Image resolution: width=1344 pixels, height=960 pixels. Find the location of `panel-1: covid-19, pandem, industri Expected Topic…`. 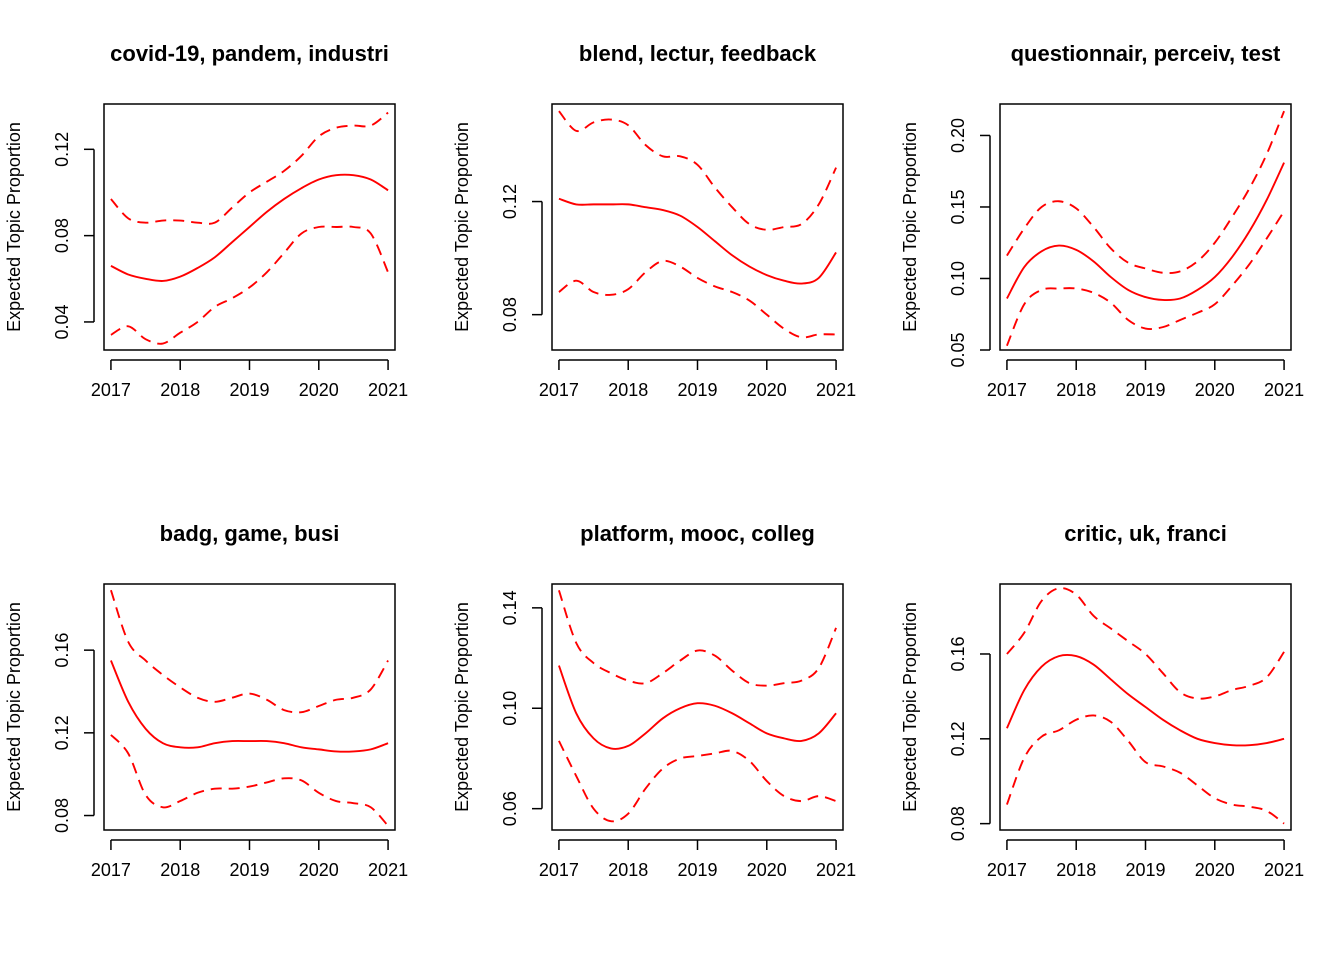

panel-1: covid-19, pandem, industri Expected Topic… is located at coordinates (206, 220).